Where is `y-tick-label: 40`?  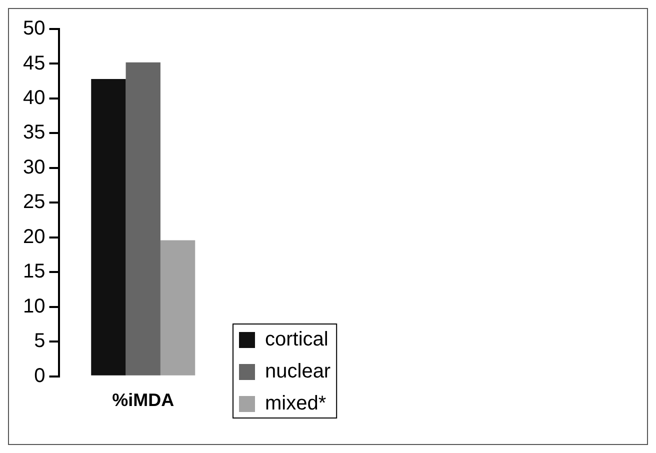 y-tick-label: 40 is located at coordinates (34, 97).